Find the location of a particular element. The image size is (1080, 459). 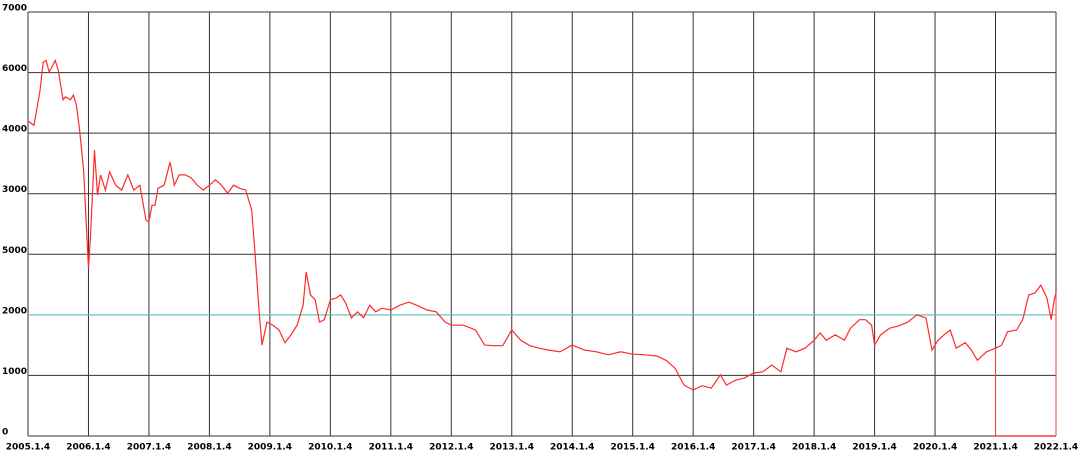

x-tick-label: 2013.1.4 is located at coordinates (512, 448).